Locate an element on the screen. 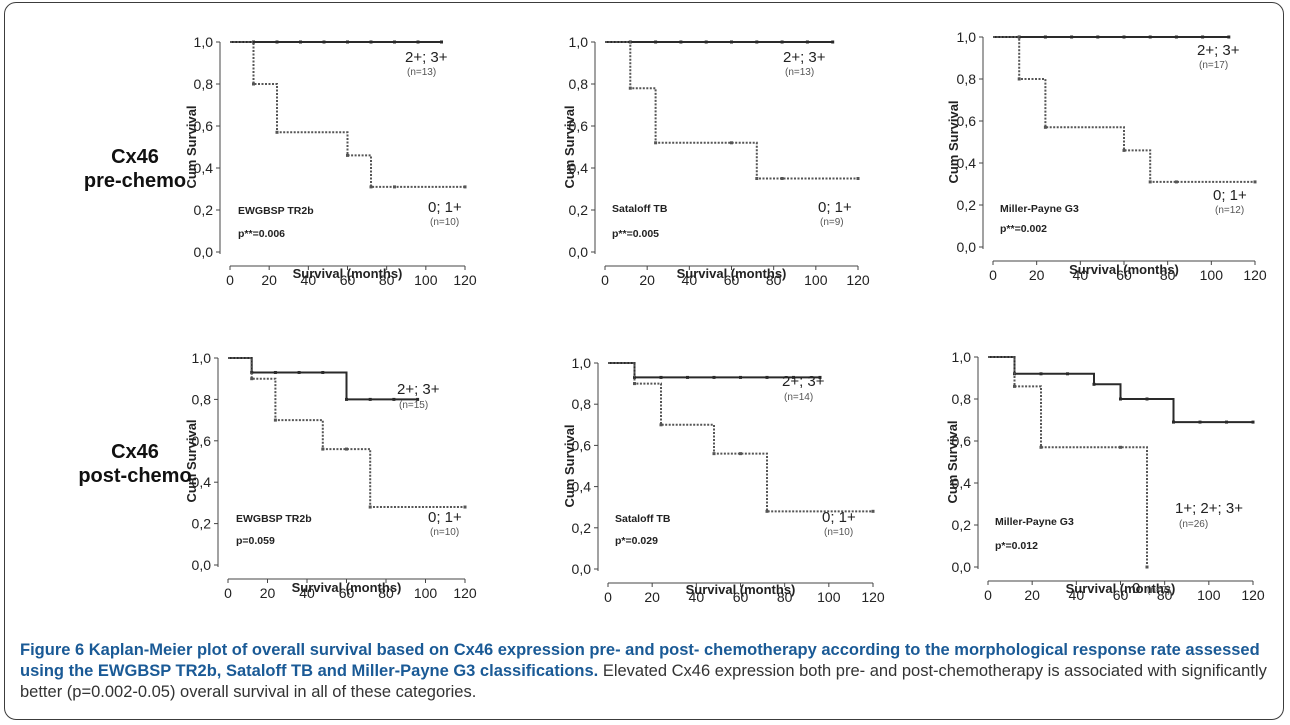  panel-2-series-2-label: 0; 1+ is located at coordinates (835, 207).